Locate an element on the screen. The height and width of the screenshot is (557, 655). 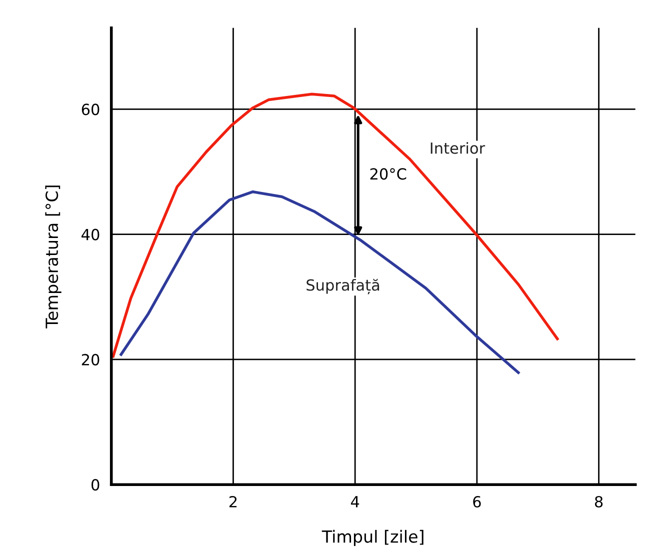
x-tick-label: 2 is located at coordinates (233, 502).